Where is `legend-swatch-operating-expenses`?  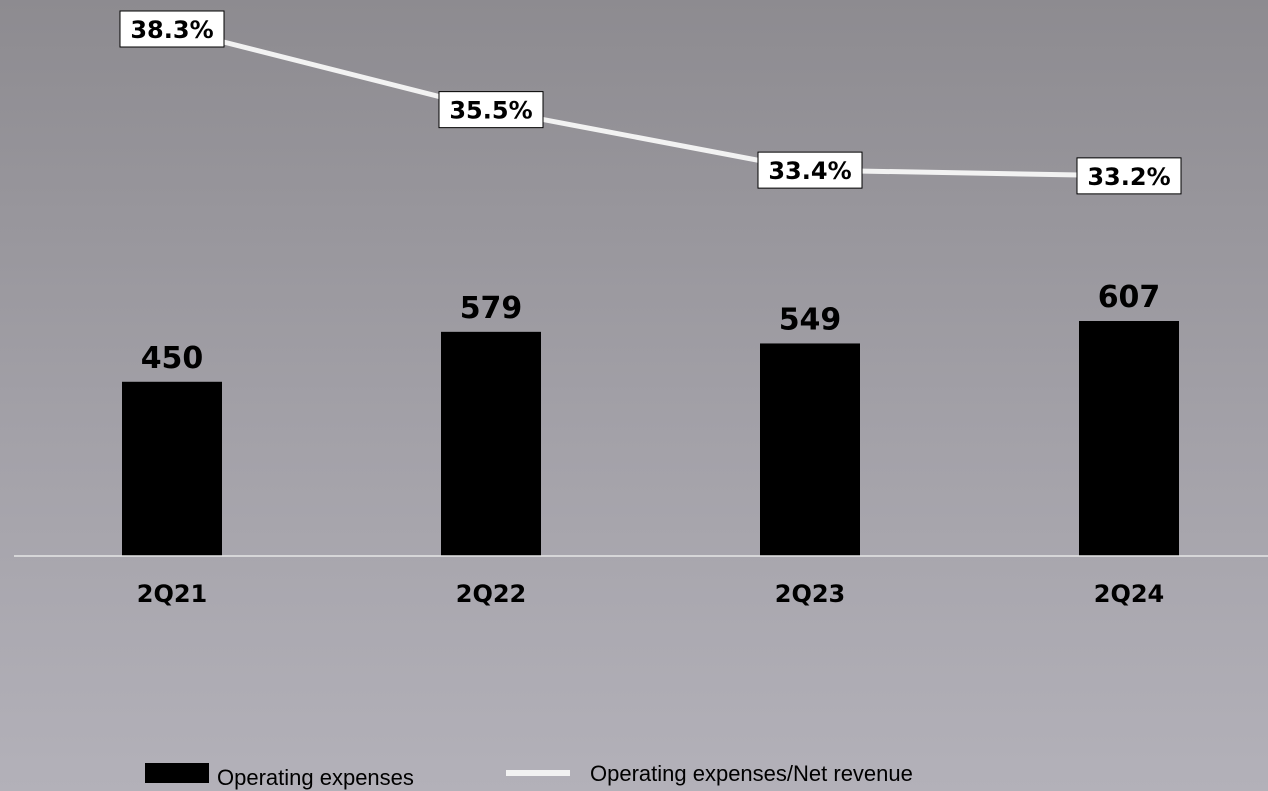
legend-swatch-operating-expenses is located at coordinates (177, 773).